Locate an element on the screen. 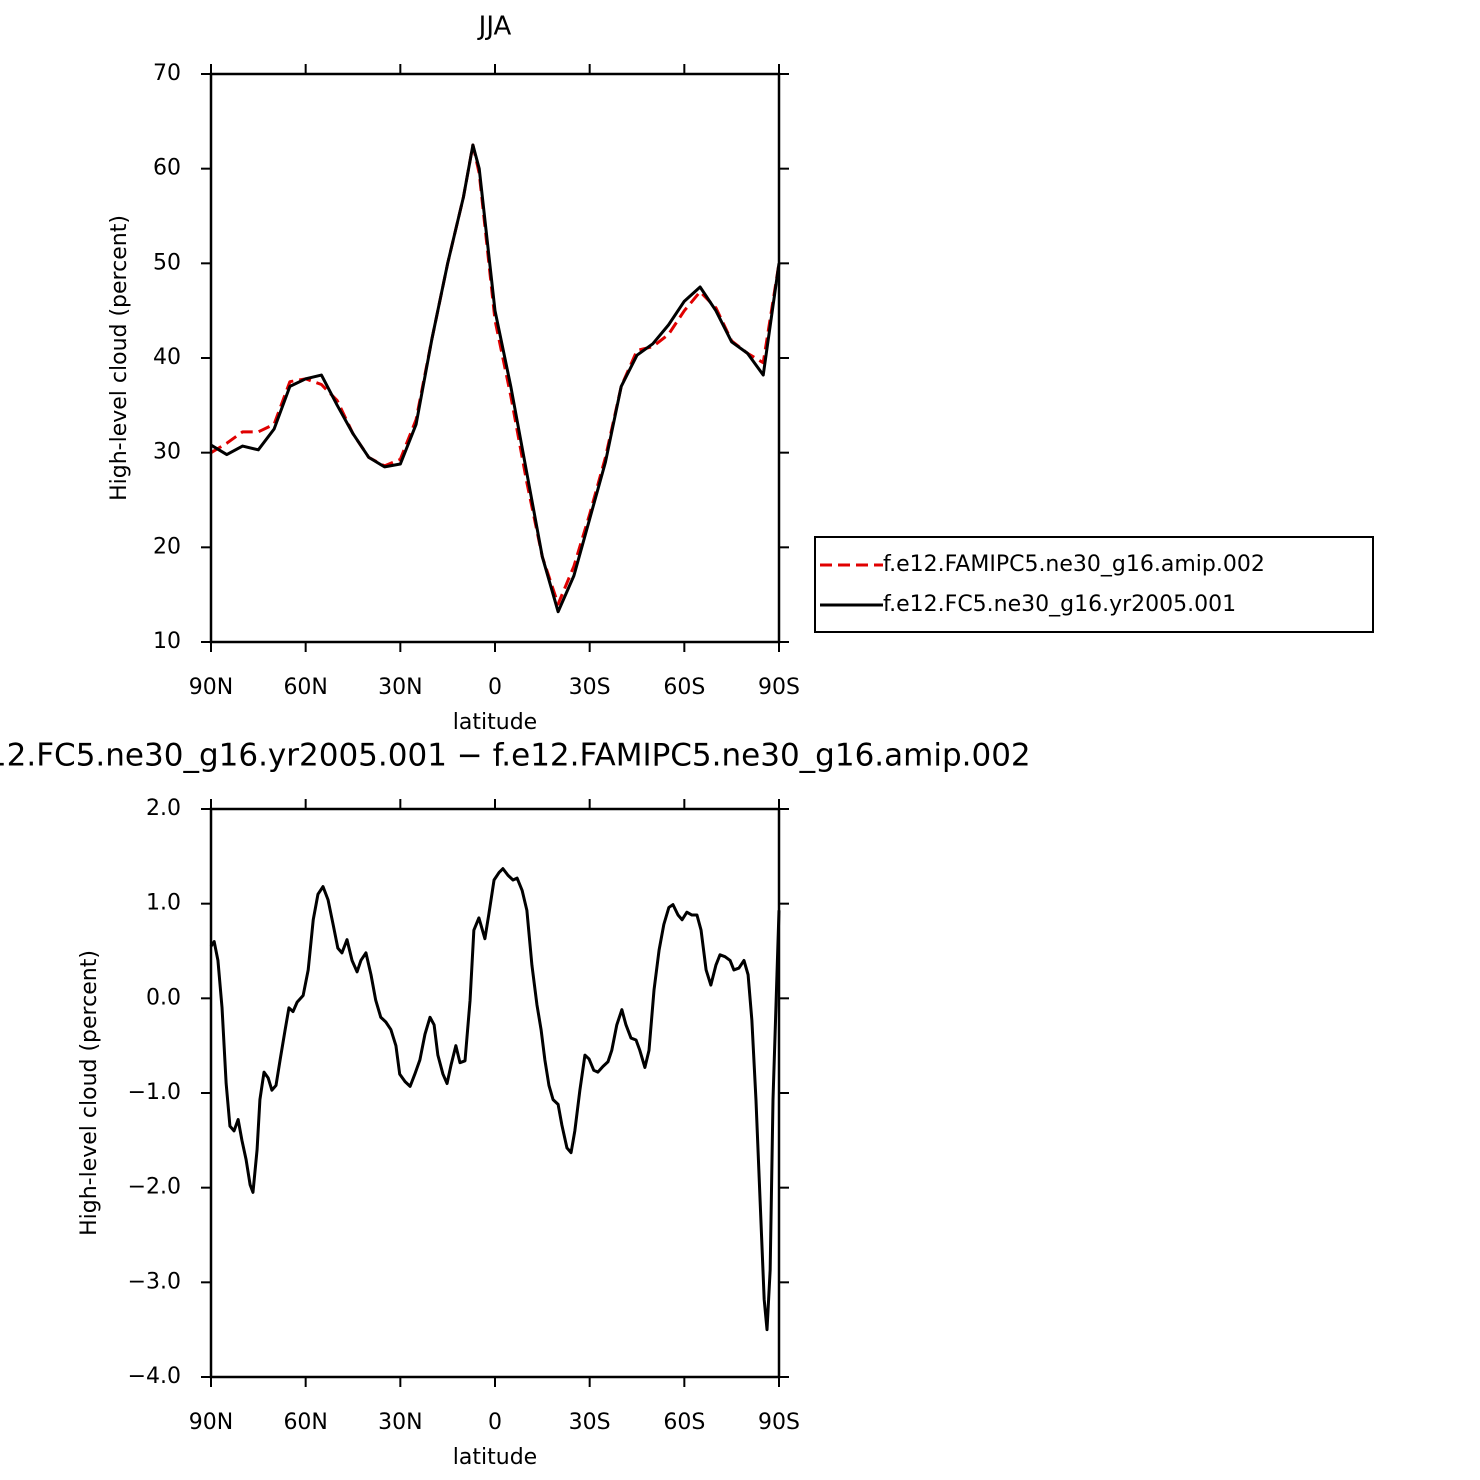  y-tick-label: 50 is located at coordinates (167, 262).